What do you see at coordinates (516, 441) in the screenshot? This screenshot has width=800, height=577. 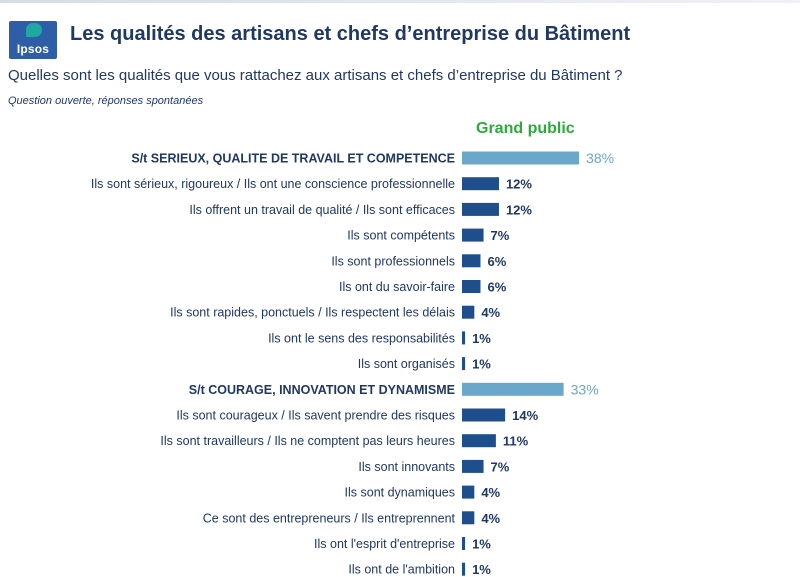 I see `value-label: 11%` at bounding box center [516, 441].